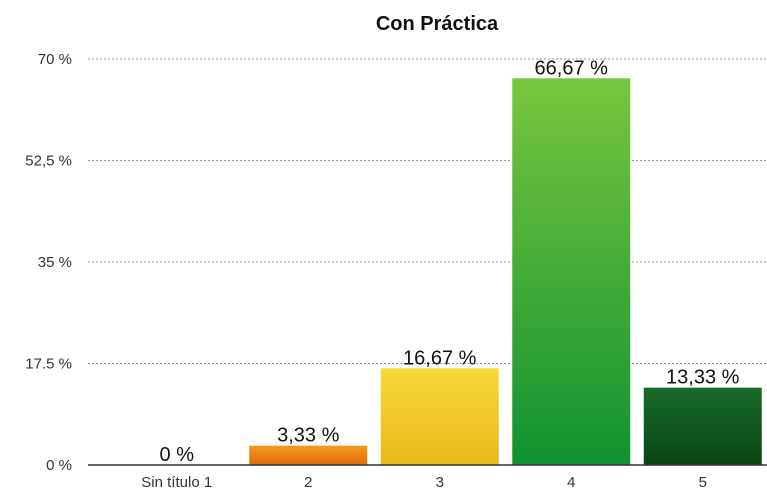 The image size is (767, 498). What do you see at coordinates (177, 455) in the screenshot?
I see `data-label: 0 %` at bounding box center [177, 455].